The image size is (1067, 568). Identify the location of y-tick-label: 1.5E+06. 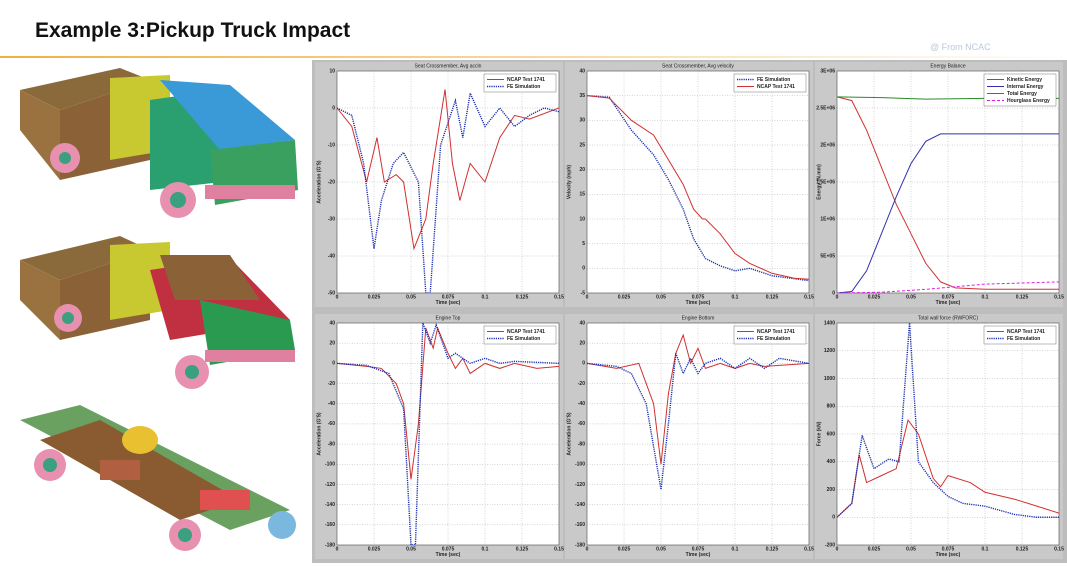
(825, 182).